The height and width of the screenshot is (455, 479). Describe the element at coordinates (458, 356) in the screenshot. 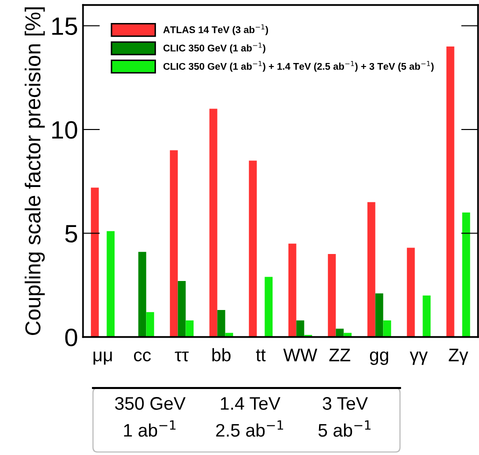

I see `x-tick-label: Zγ` at that location.